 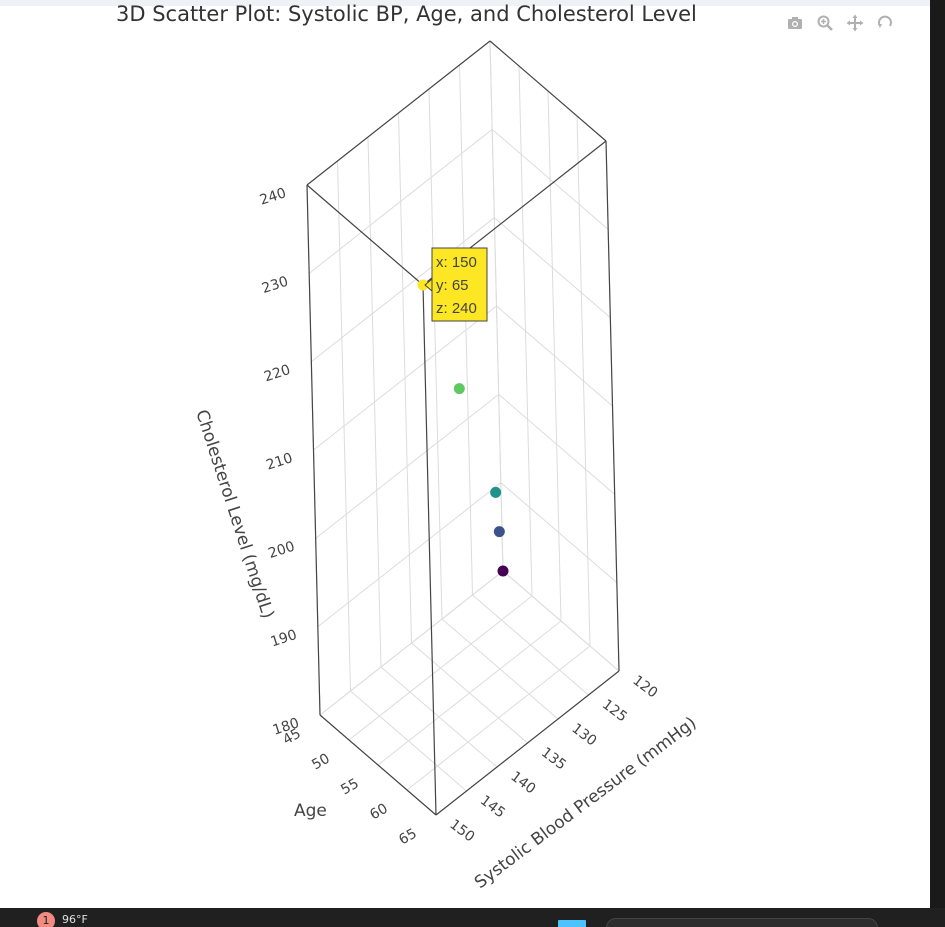 I want to click on y-tick-label: 60, so click(x=378, y=812).